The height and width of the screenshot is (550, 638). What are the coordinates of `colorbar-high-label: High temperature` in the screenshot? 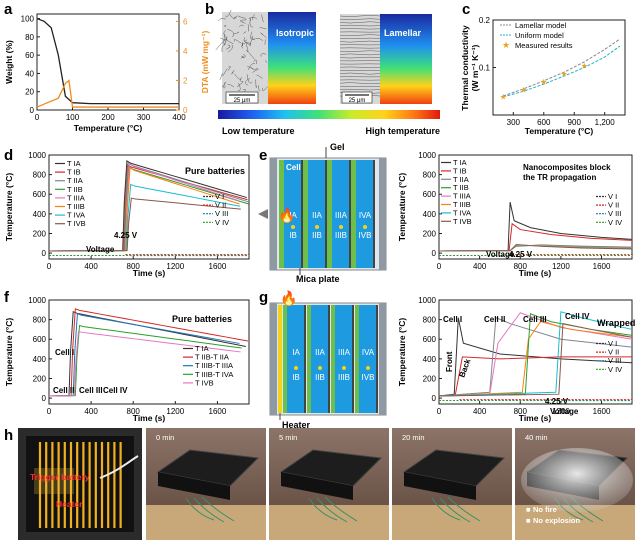 It's located at (402, 131).